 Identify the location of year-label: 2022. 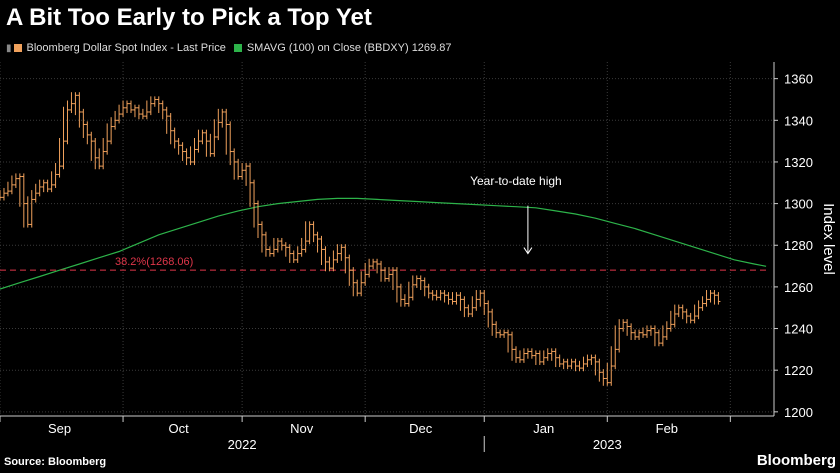
(242, 444).